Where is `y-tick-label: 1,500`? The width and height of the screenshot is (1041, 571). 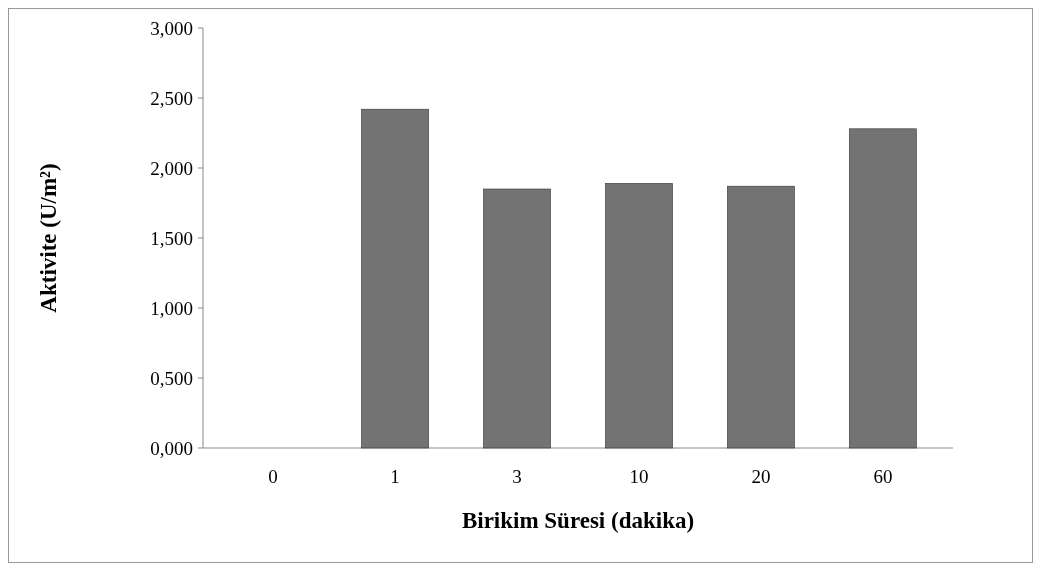
y-tick-label: 1,500 is located at coordinates (171, 238).